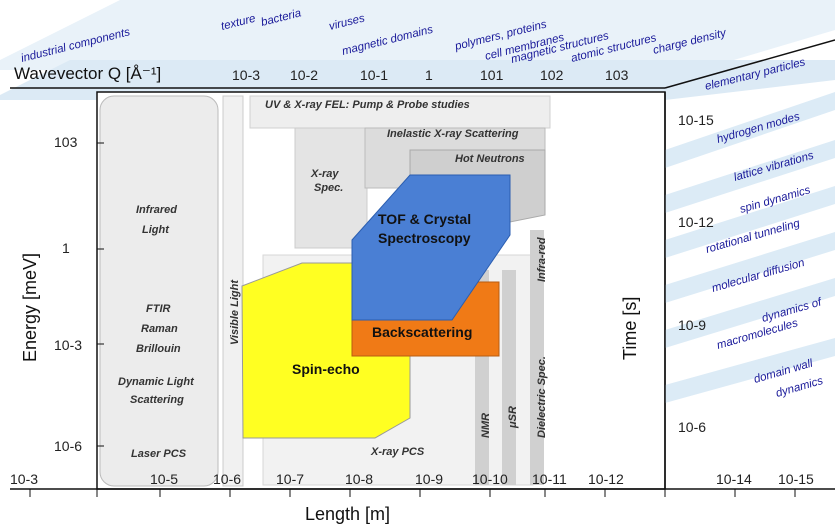  Describe the element at coordinates (513, 417) in the screenshot. I see `musr-label: μSR` at that location.